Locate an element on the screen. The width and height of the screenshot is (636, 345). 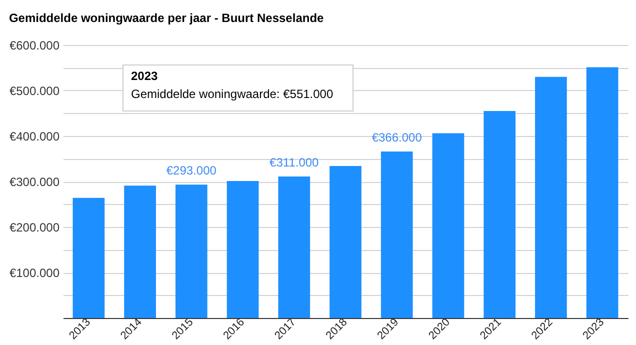
chart-title: Gemiddelde woningwaarde per jaar - Buurt Nesselande is located at coordinates (166, 18).